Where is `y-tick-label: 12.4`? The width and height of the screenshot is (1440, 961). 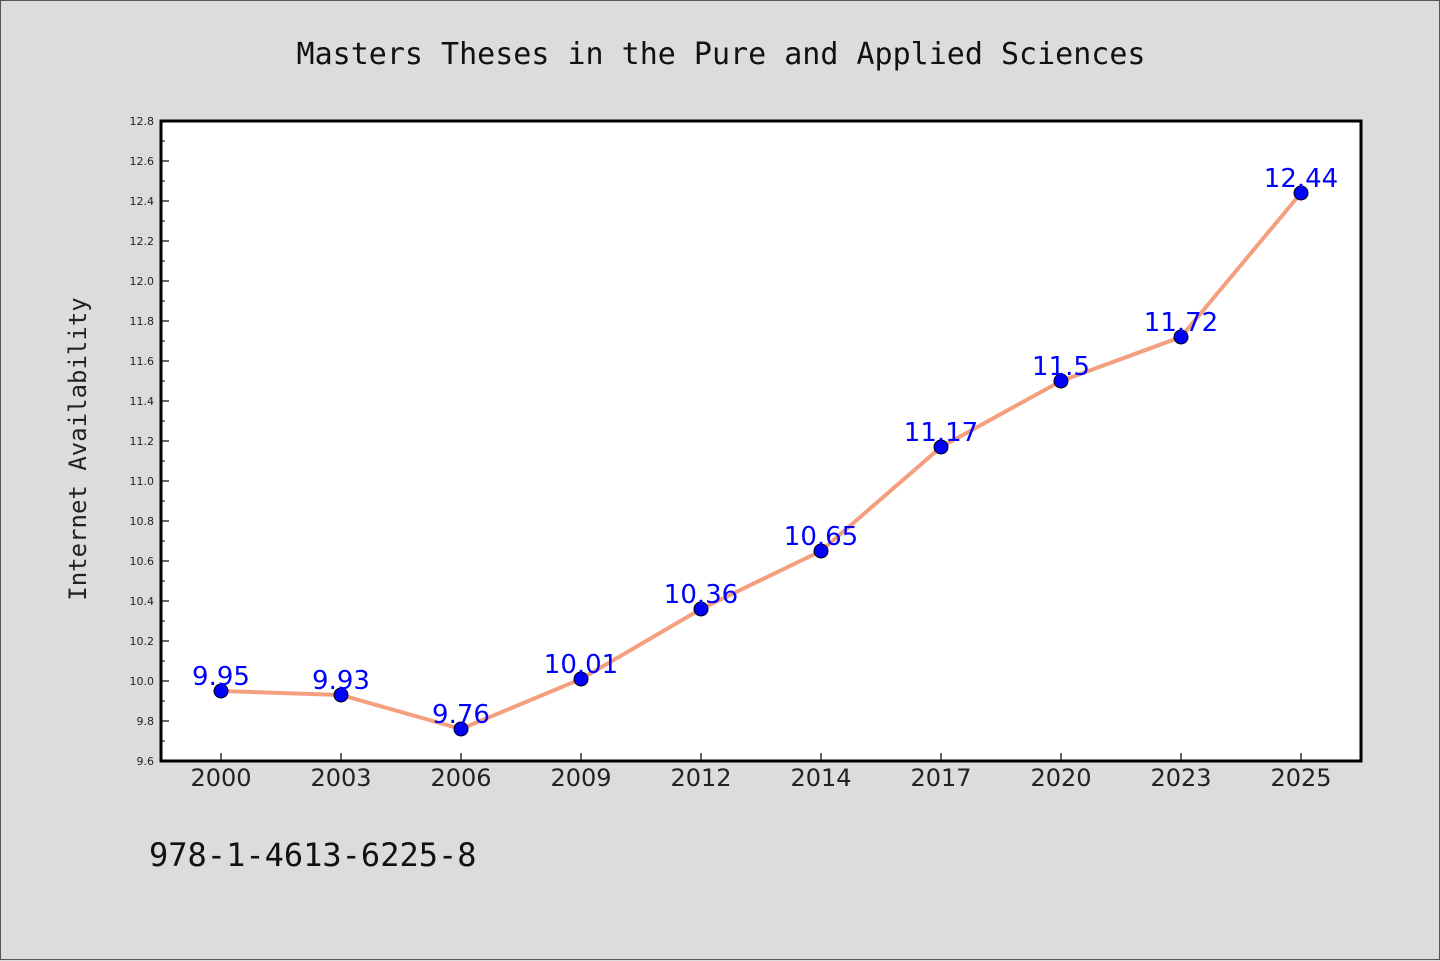 y-tick-label: 12.4 is located at coordinates (142, 201).